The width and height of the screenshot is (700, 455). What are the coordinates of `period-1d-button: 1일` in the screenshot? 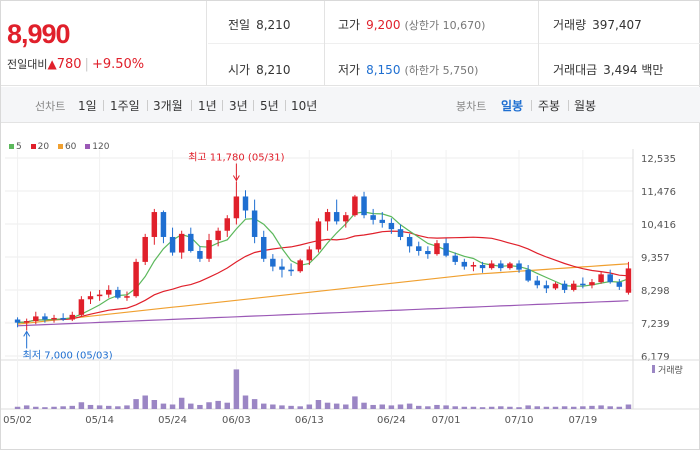 It's located at (87, 106).